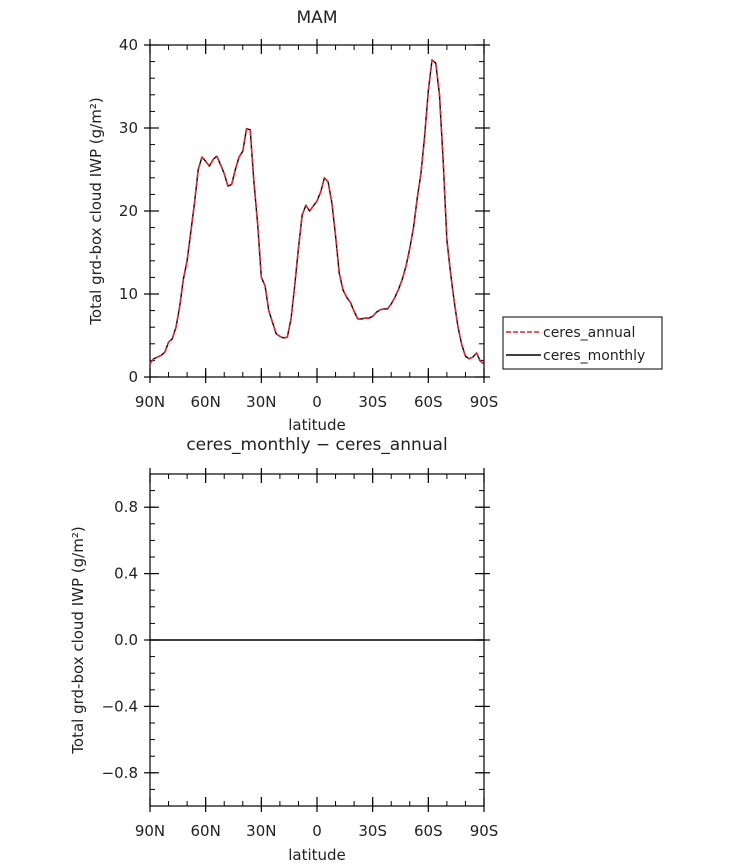 The height and width of the screenshot is (866, 733). Describe the element at coordinates (128, 294) in the screenshot. I see `y-tick-label: 10` at that location.